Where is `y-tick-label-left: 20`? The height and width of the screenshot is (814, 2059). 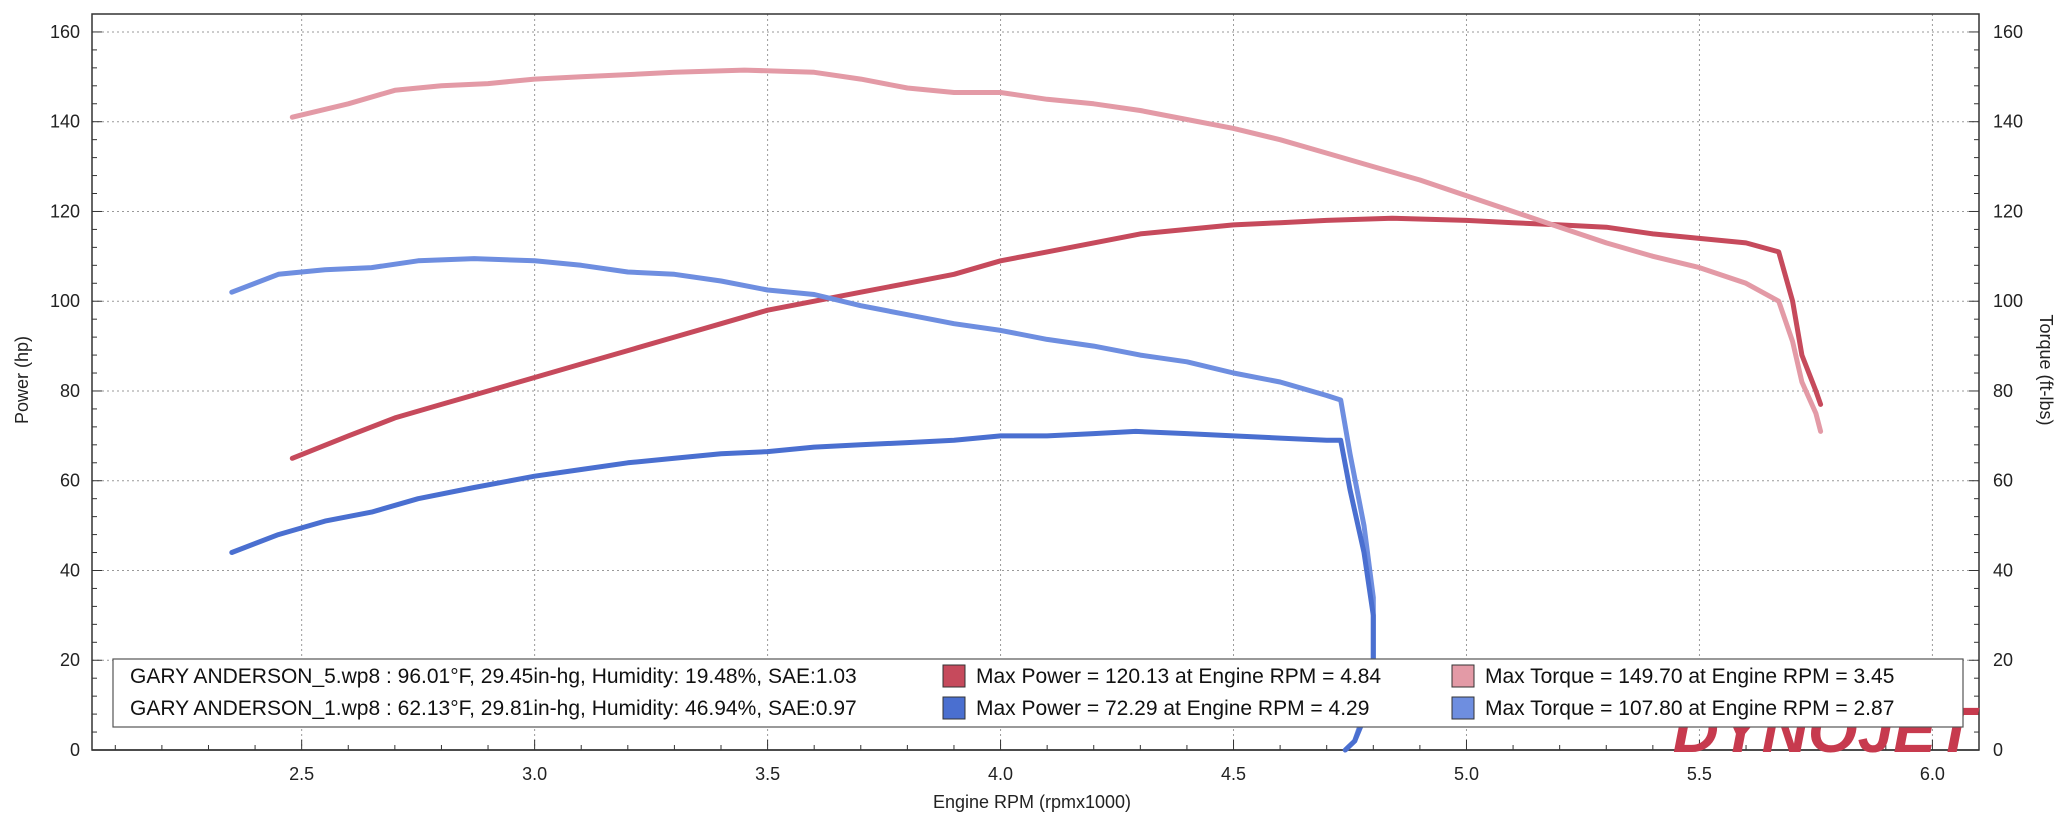
y-tick-label-left: 20 is located at coordinates (70, 660).